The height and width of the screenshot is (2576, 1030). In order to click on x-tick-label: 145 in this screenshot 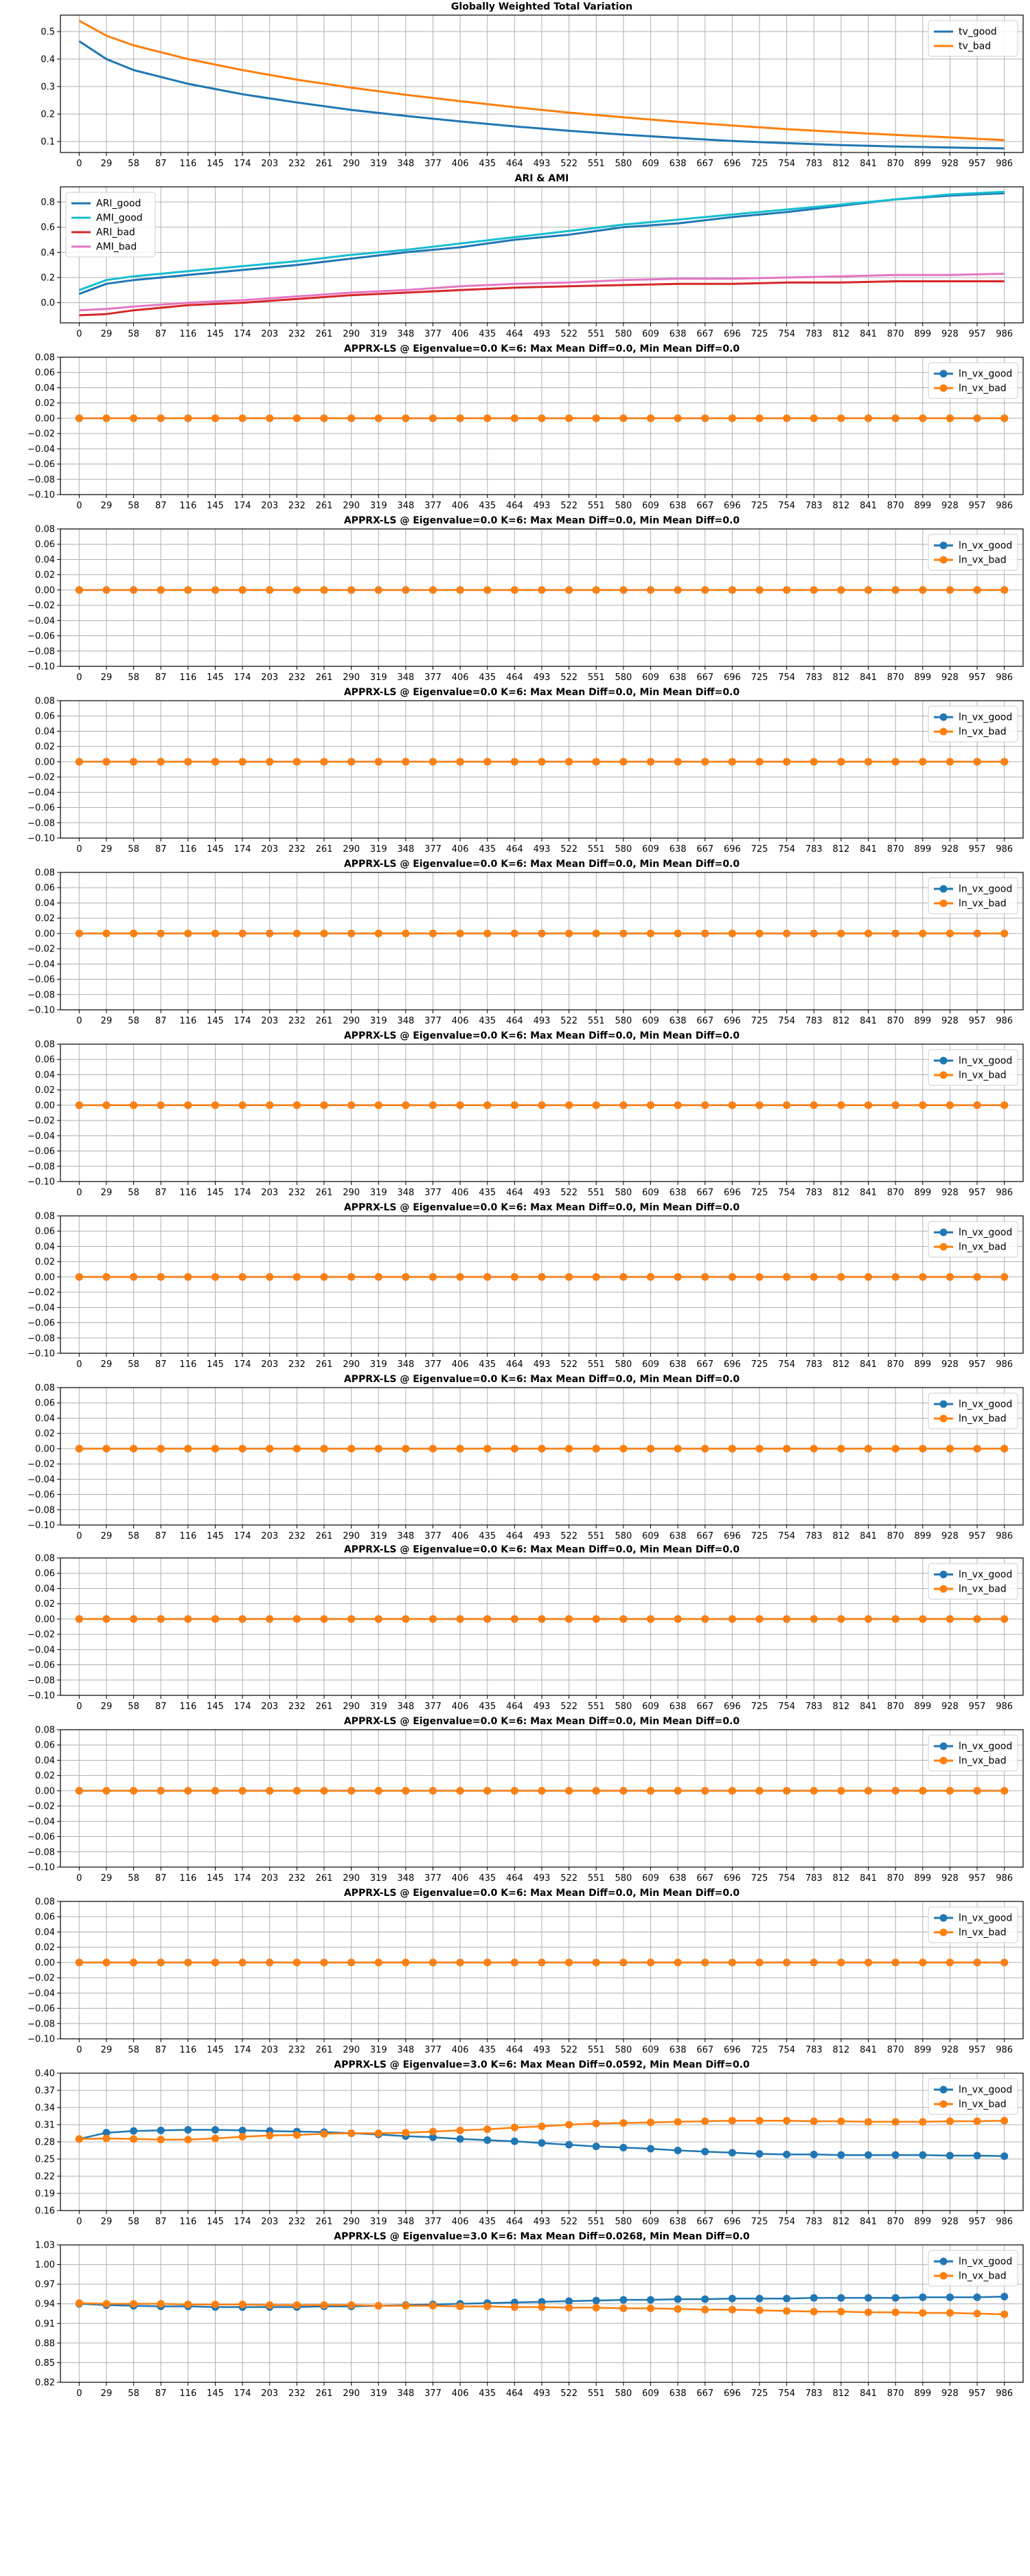, I will do `click(215, 506)`.